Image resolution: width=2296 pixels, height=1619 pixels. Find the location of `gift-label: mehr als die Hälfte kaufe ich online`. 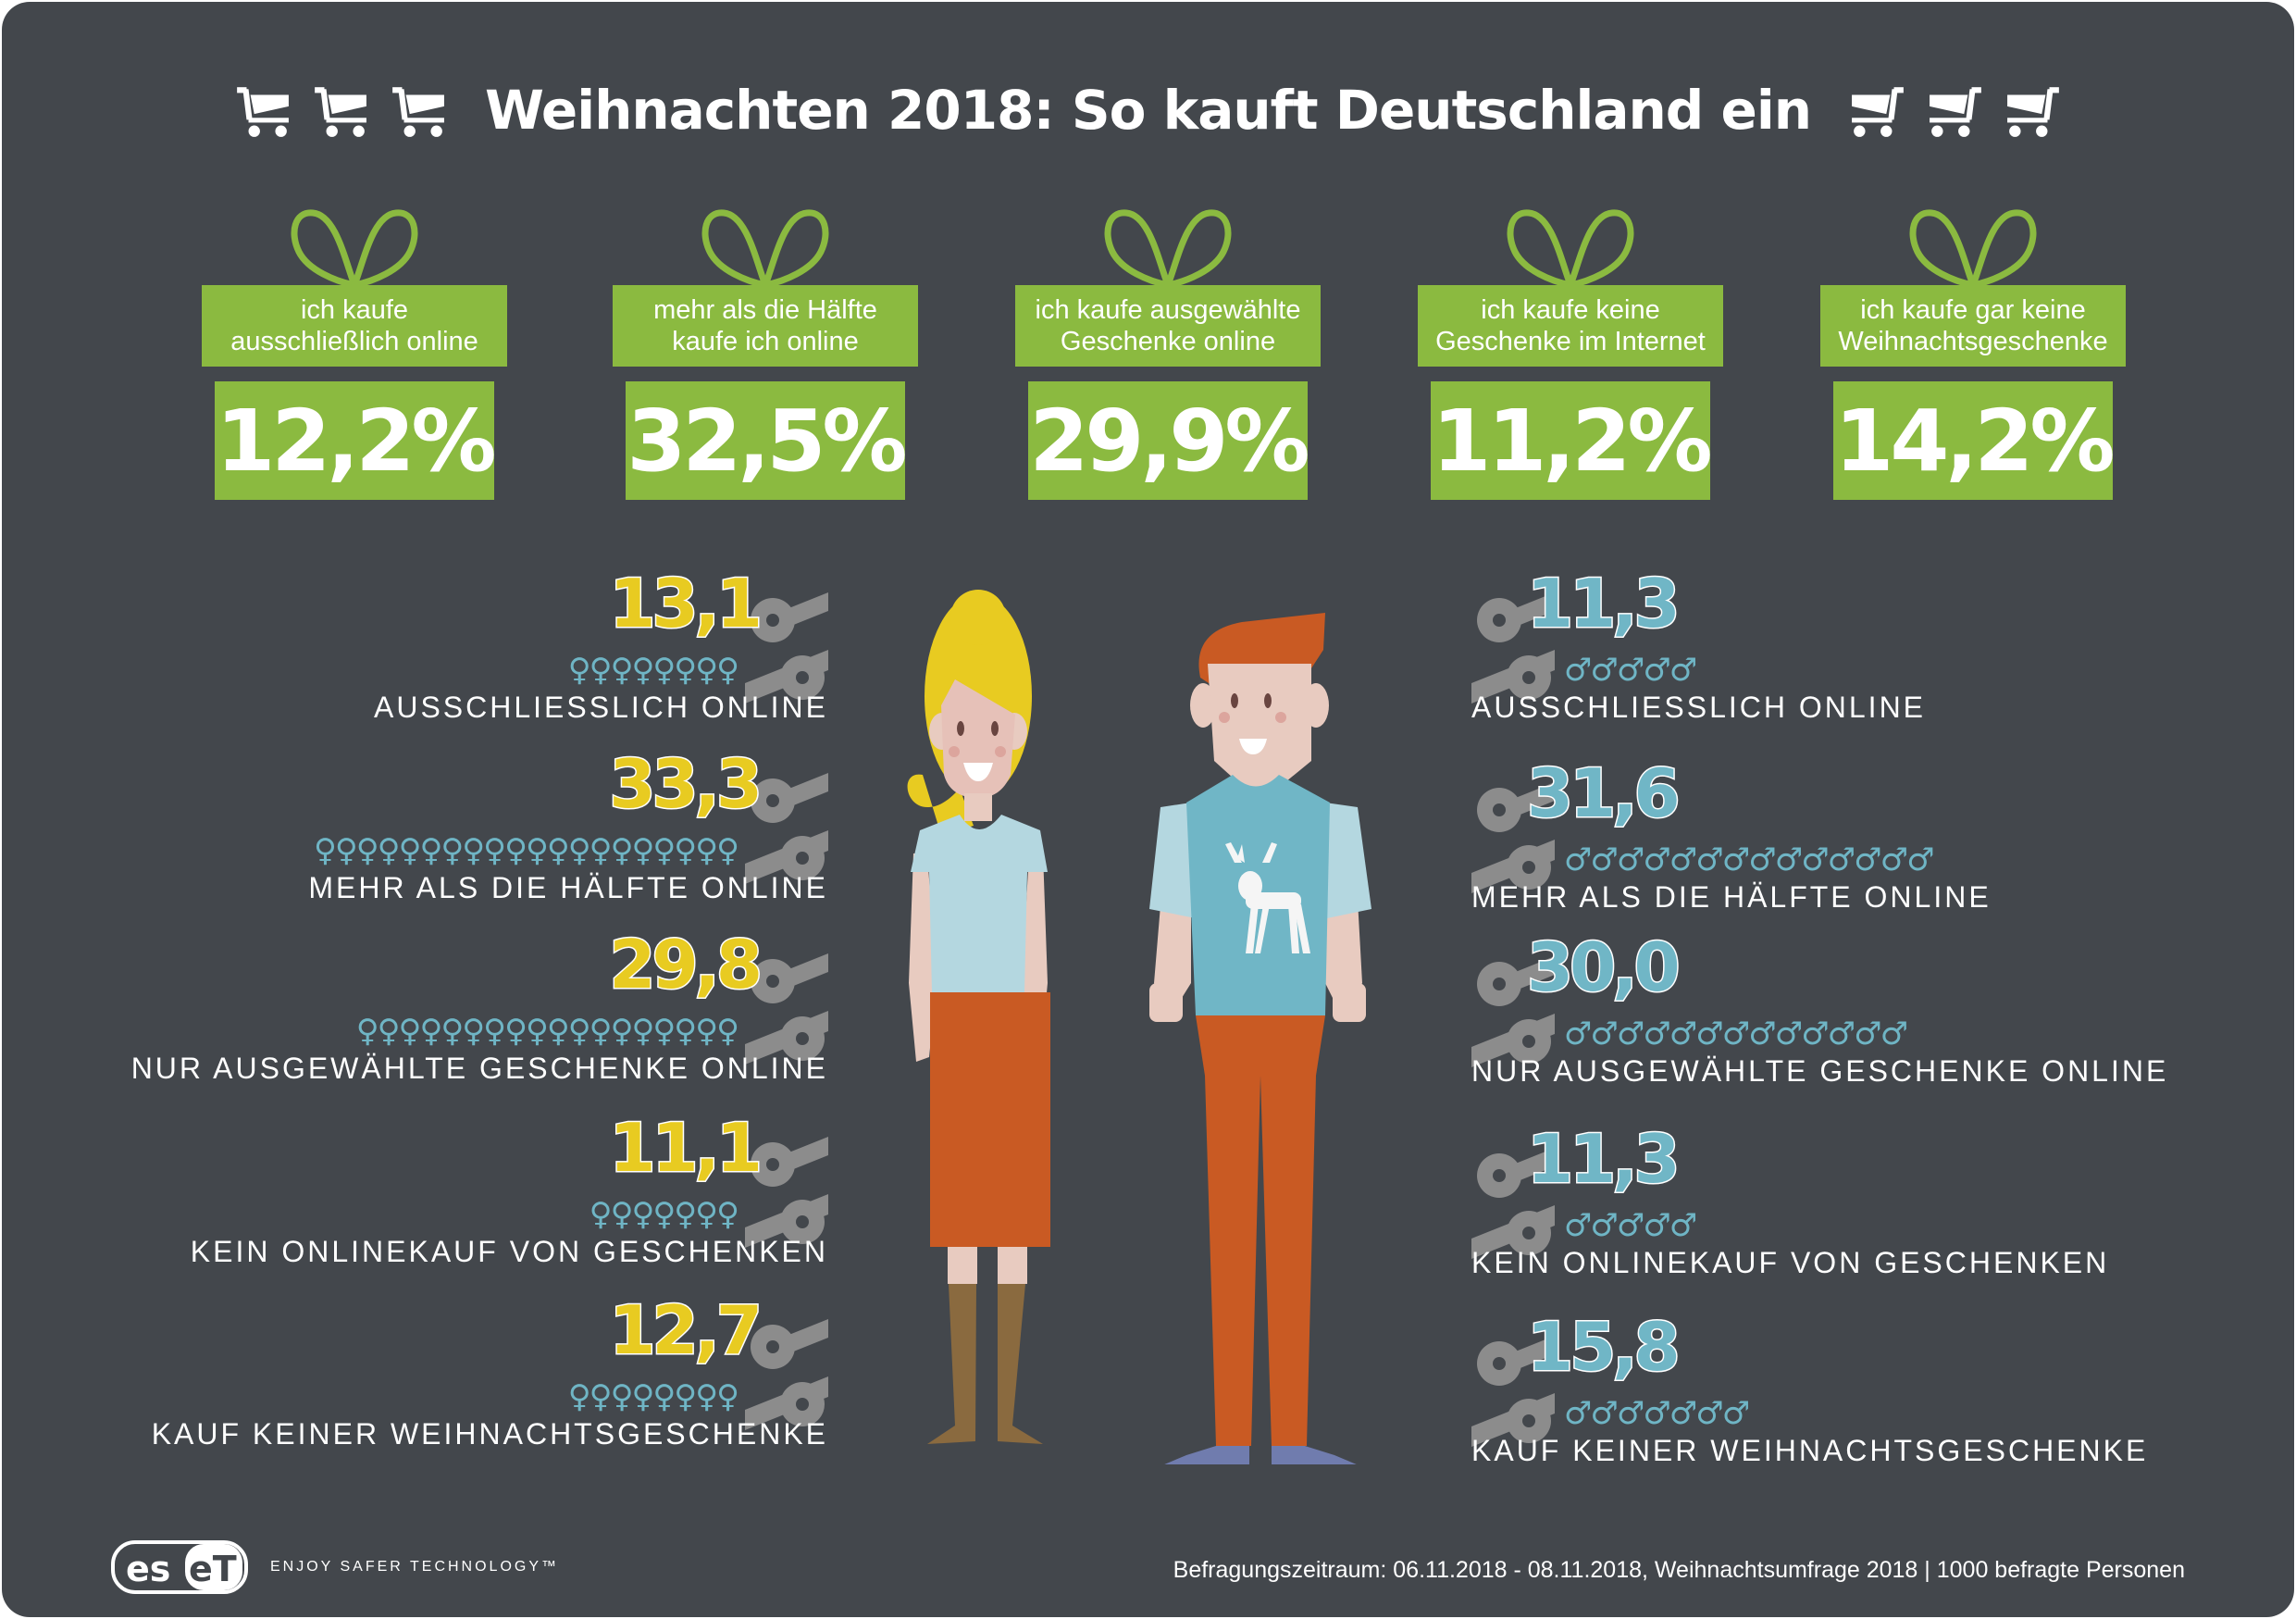

gift-label: mehr als die Hälfte kaufe ich online is located at coordinates (766, 326).